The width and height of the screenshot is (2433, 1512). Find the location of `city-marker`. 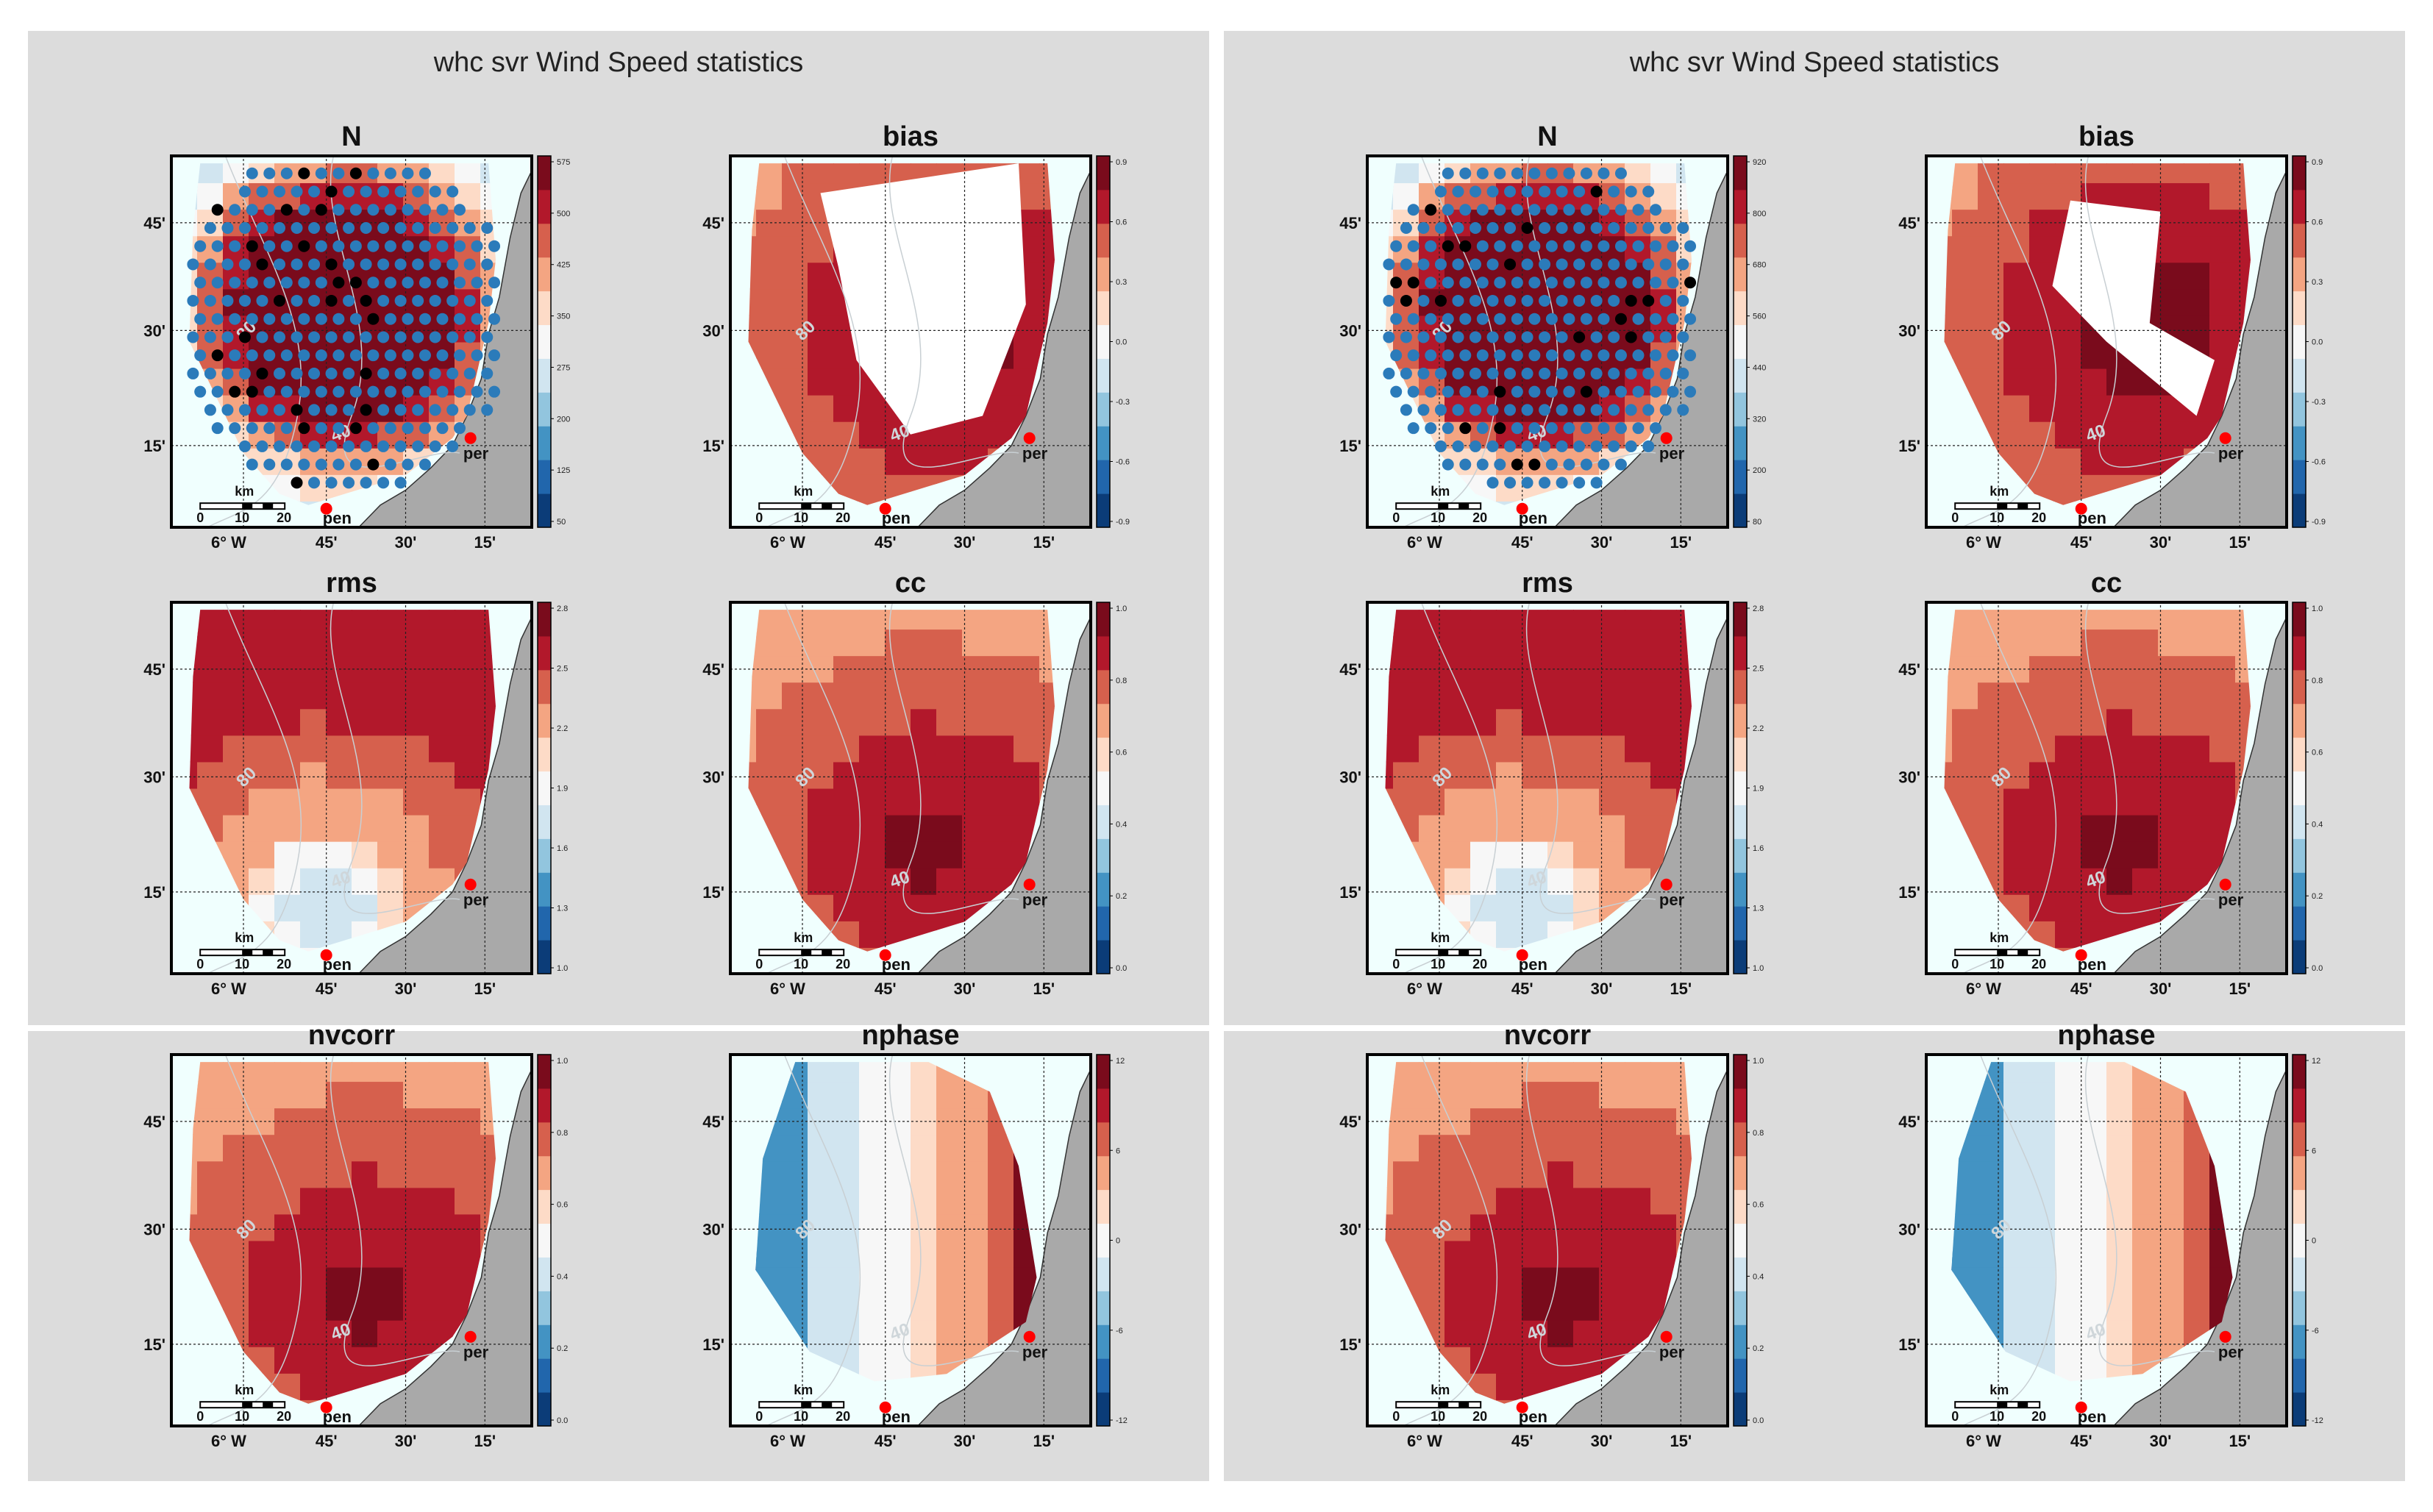

city-marker is located at coordinates (2081, 1407).